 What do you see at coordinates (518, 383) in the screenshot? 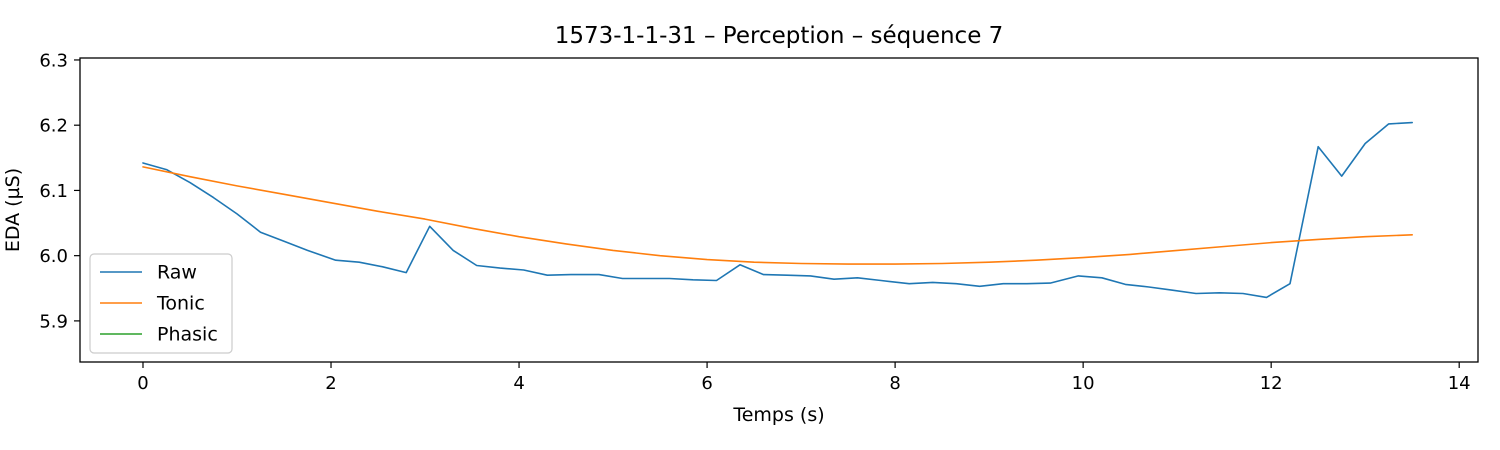
I see `x-tick-label: 4` at bounding box center [518, 383].